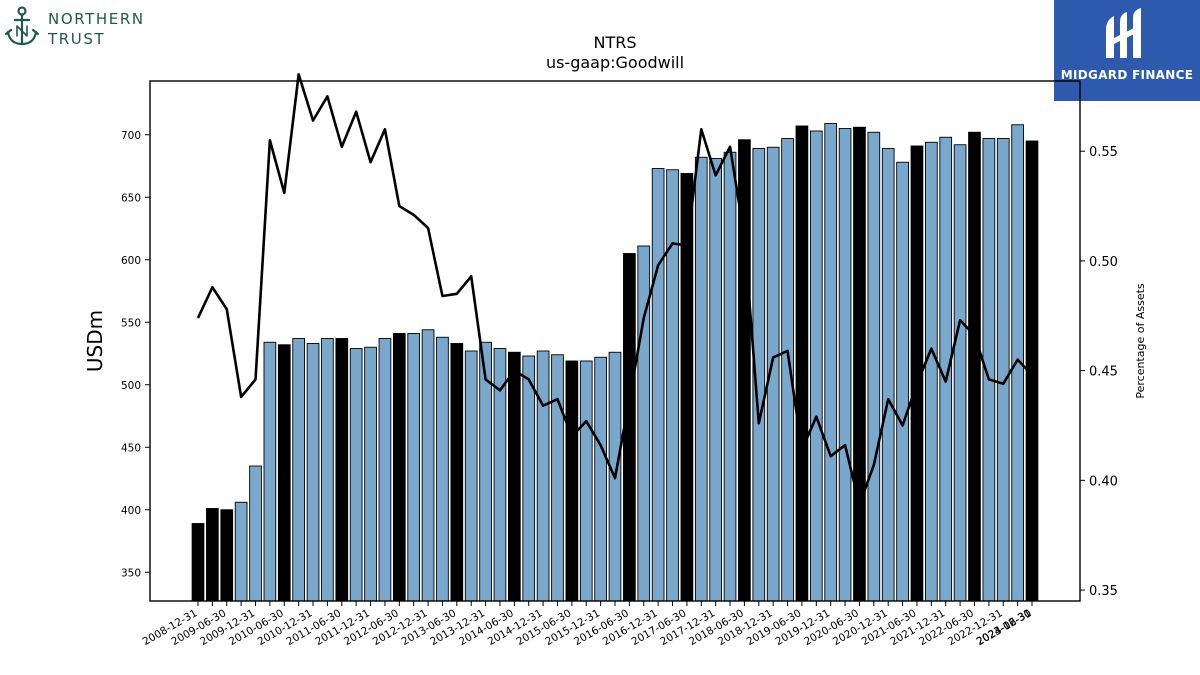  I want to click on chart-title: NTRS, so click(614, 42).